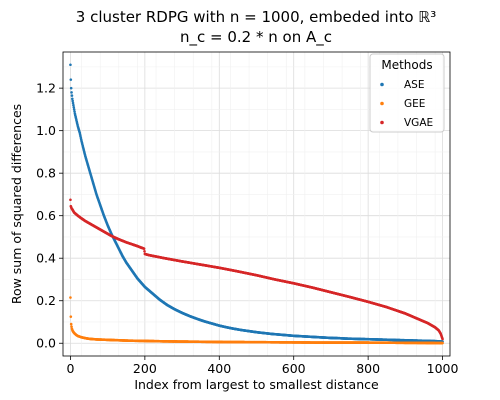 The width and height of the screenshot is (500, 400). I want to click on y-tick-label: 0.6, so click(46, 215).